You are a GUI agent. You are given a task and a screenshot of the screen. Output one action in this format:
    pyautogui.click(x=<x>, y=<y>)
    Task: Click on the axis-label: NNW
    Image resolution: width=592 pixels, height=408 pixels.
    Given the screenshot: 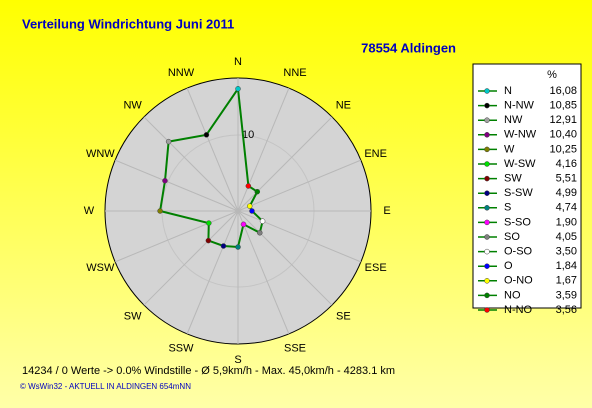 What is the action you would take?
    pyautogui.click(x=181, y=73)
    